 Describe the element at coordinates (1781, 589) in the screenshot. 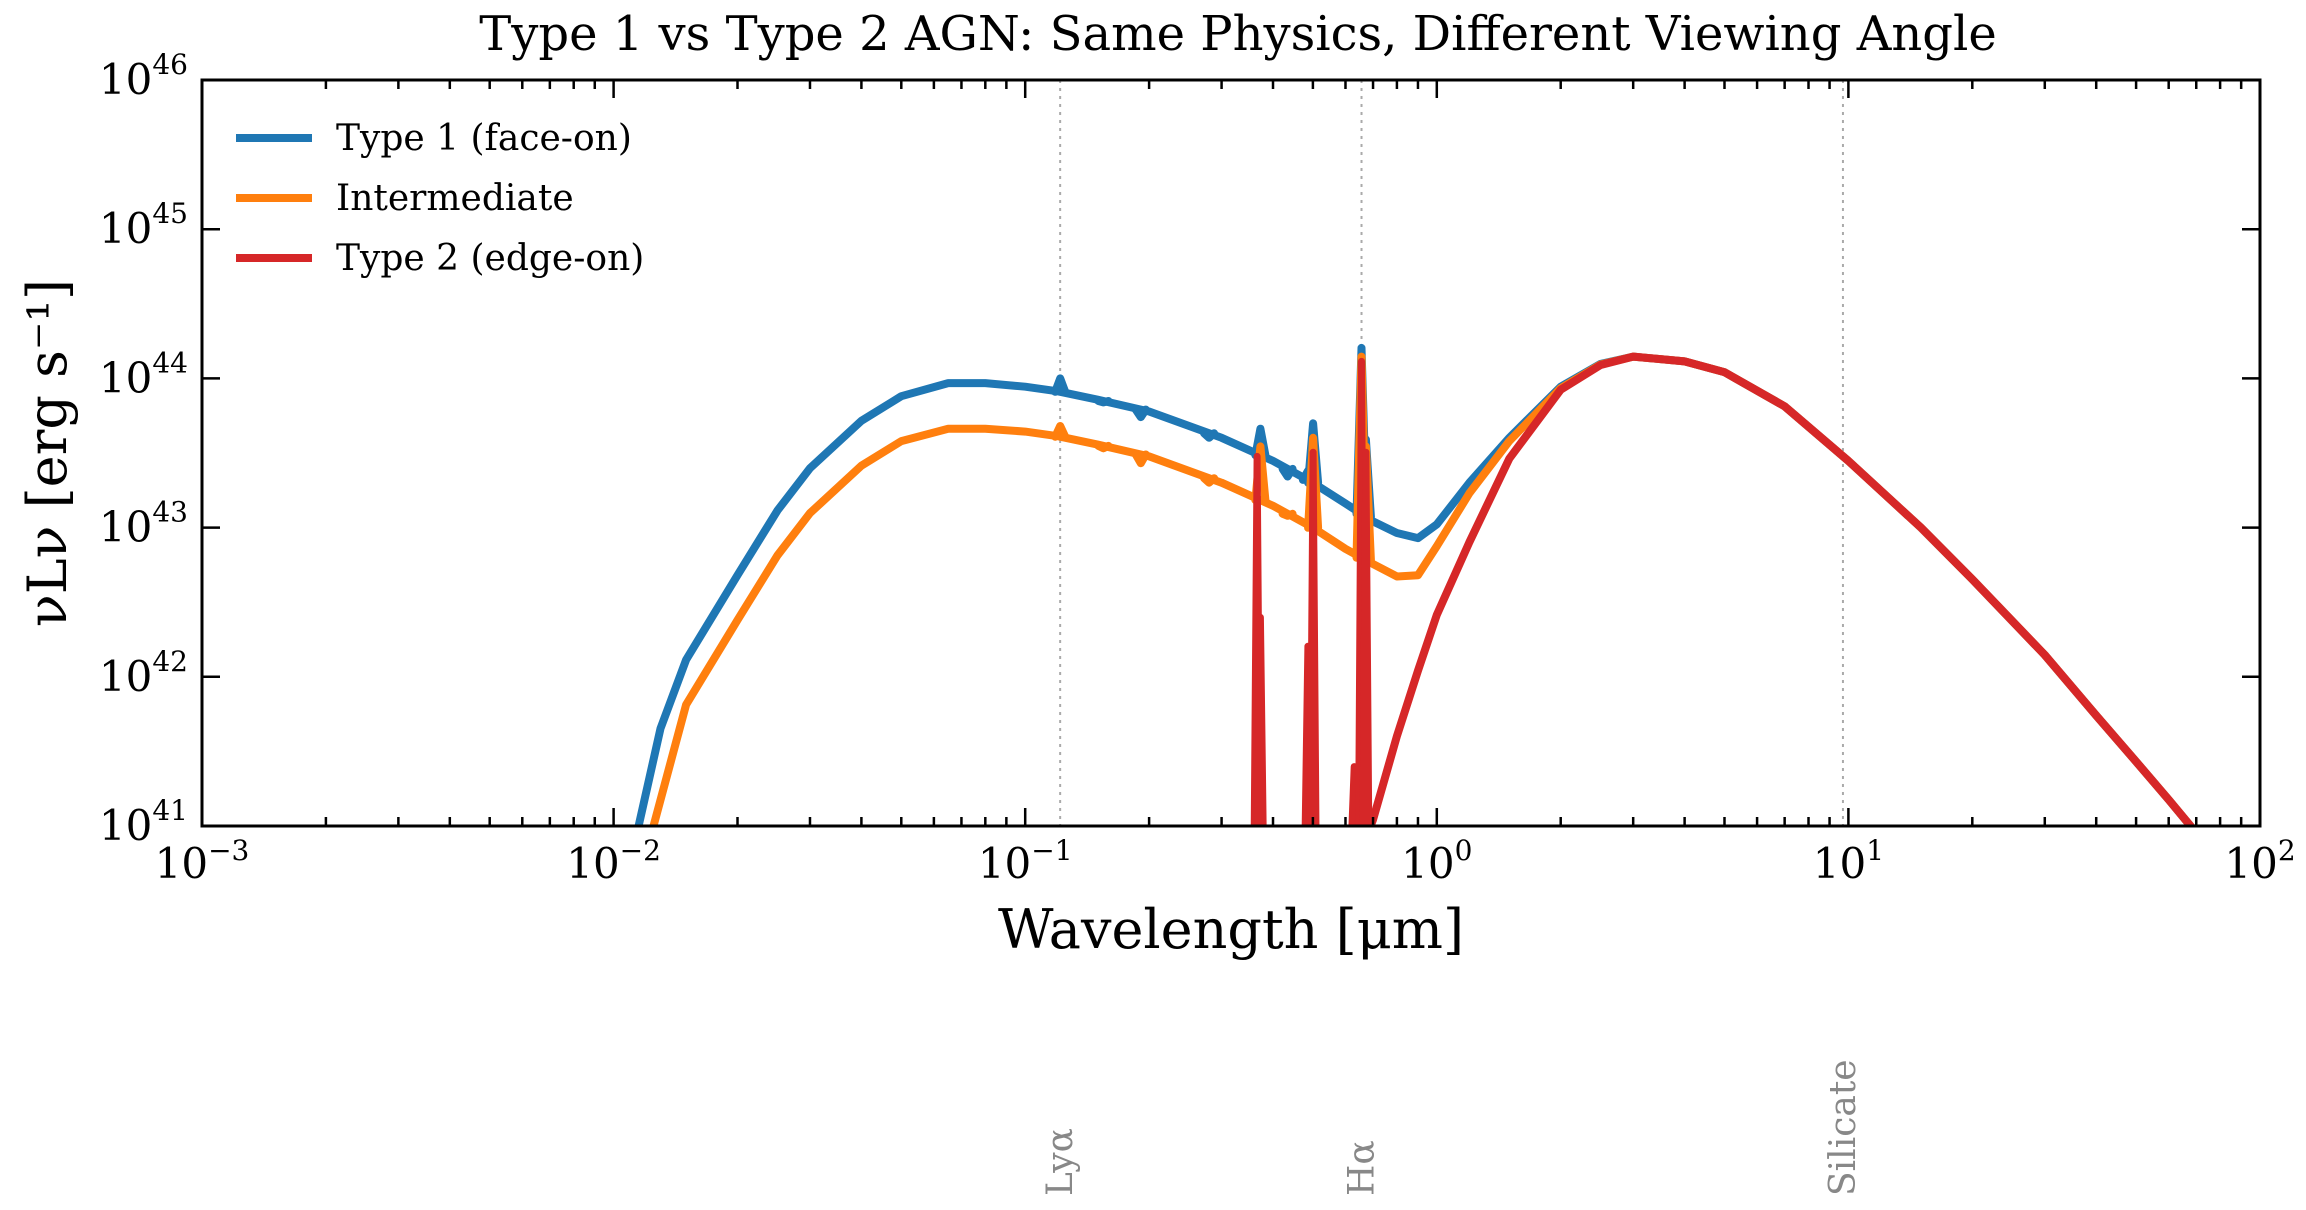

I see `series-line` at that location.